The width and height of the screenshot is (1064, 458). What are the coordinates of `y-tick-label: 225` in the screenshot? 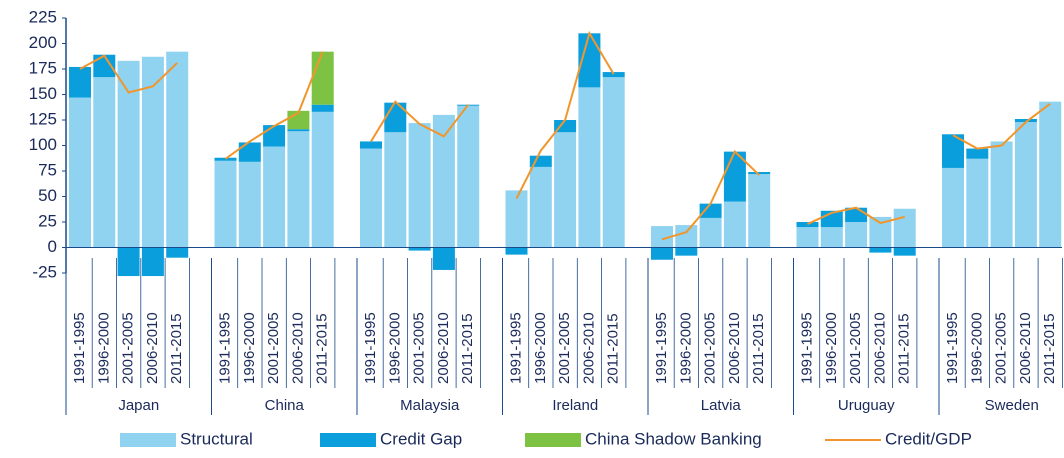 It's located at (43, 16).